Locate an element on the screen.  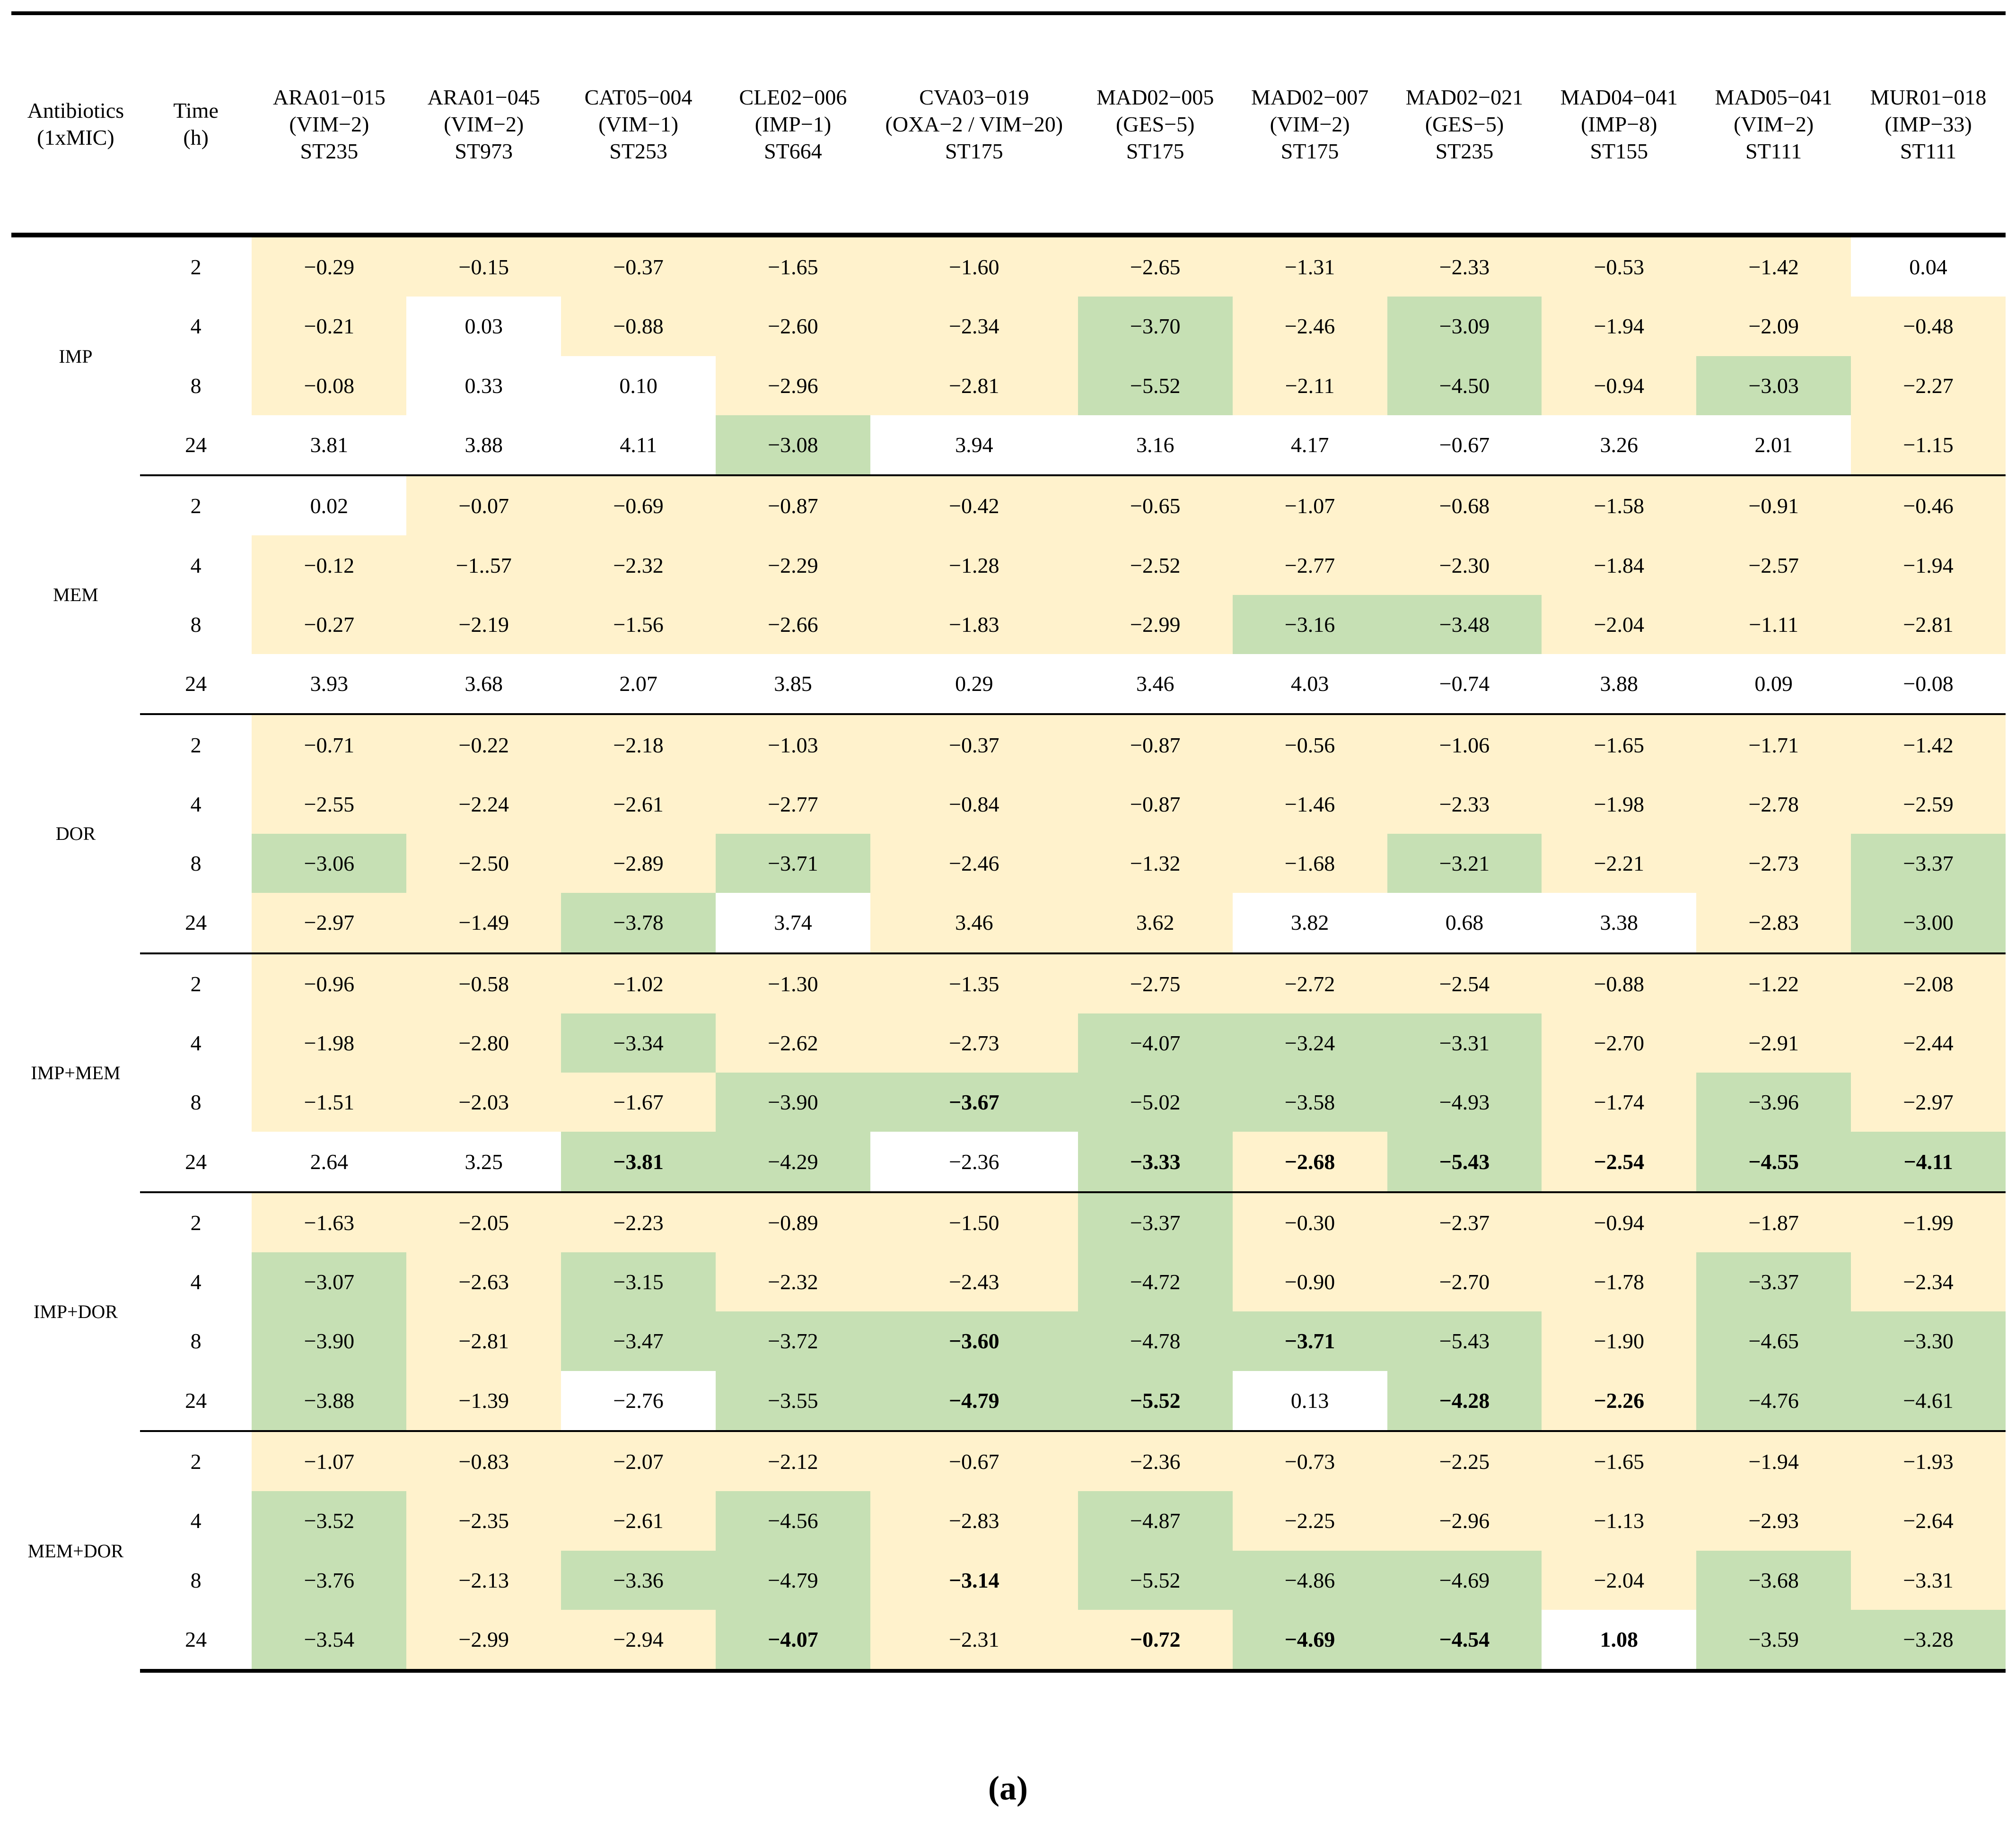
value-cell: −2.62 is located at coordinates (793, 1043).